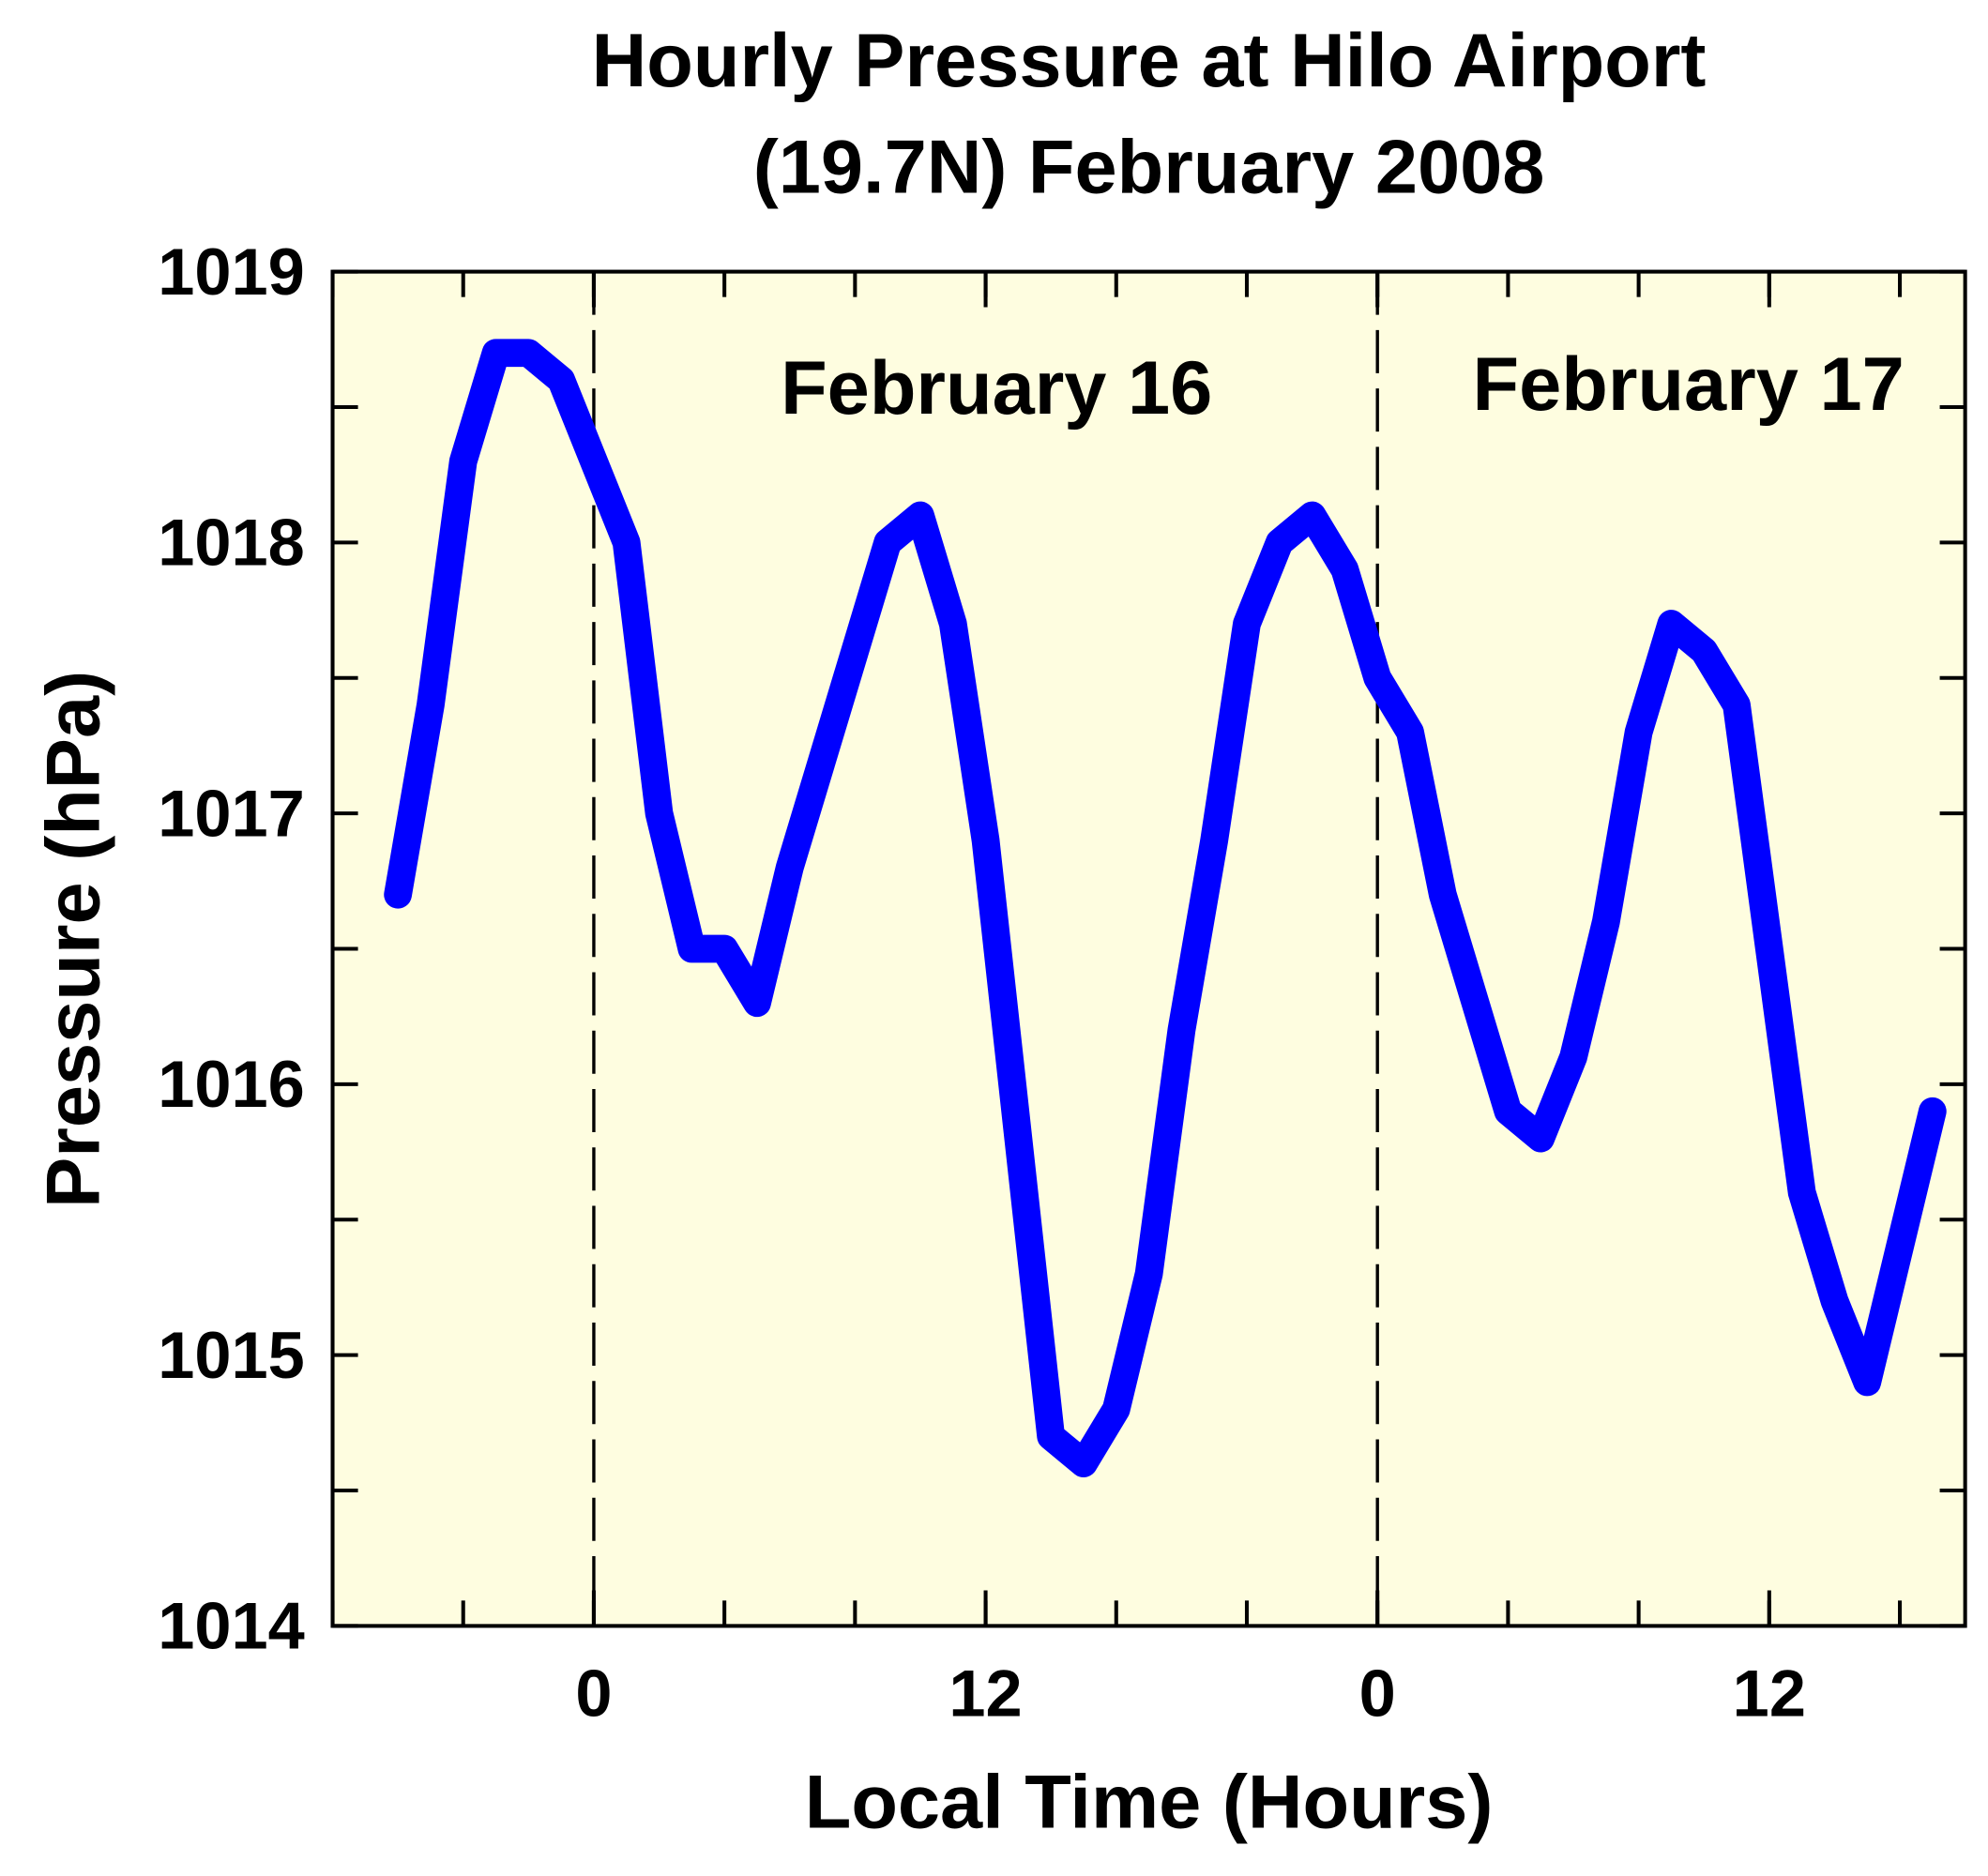 The image size is (1988, 1876). Describe the element at coordinates (1689, 384) in the screenshot. I see `annotation: February 17` at that location.